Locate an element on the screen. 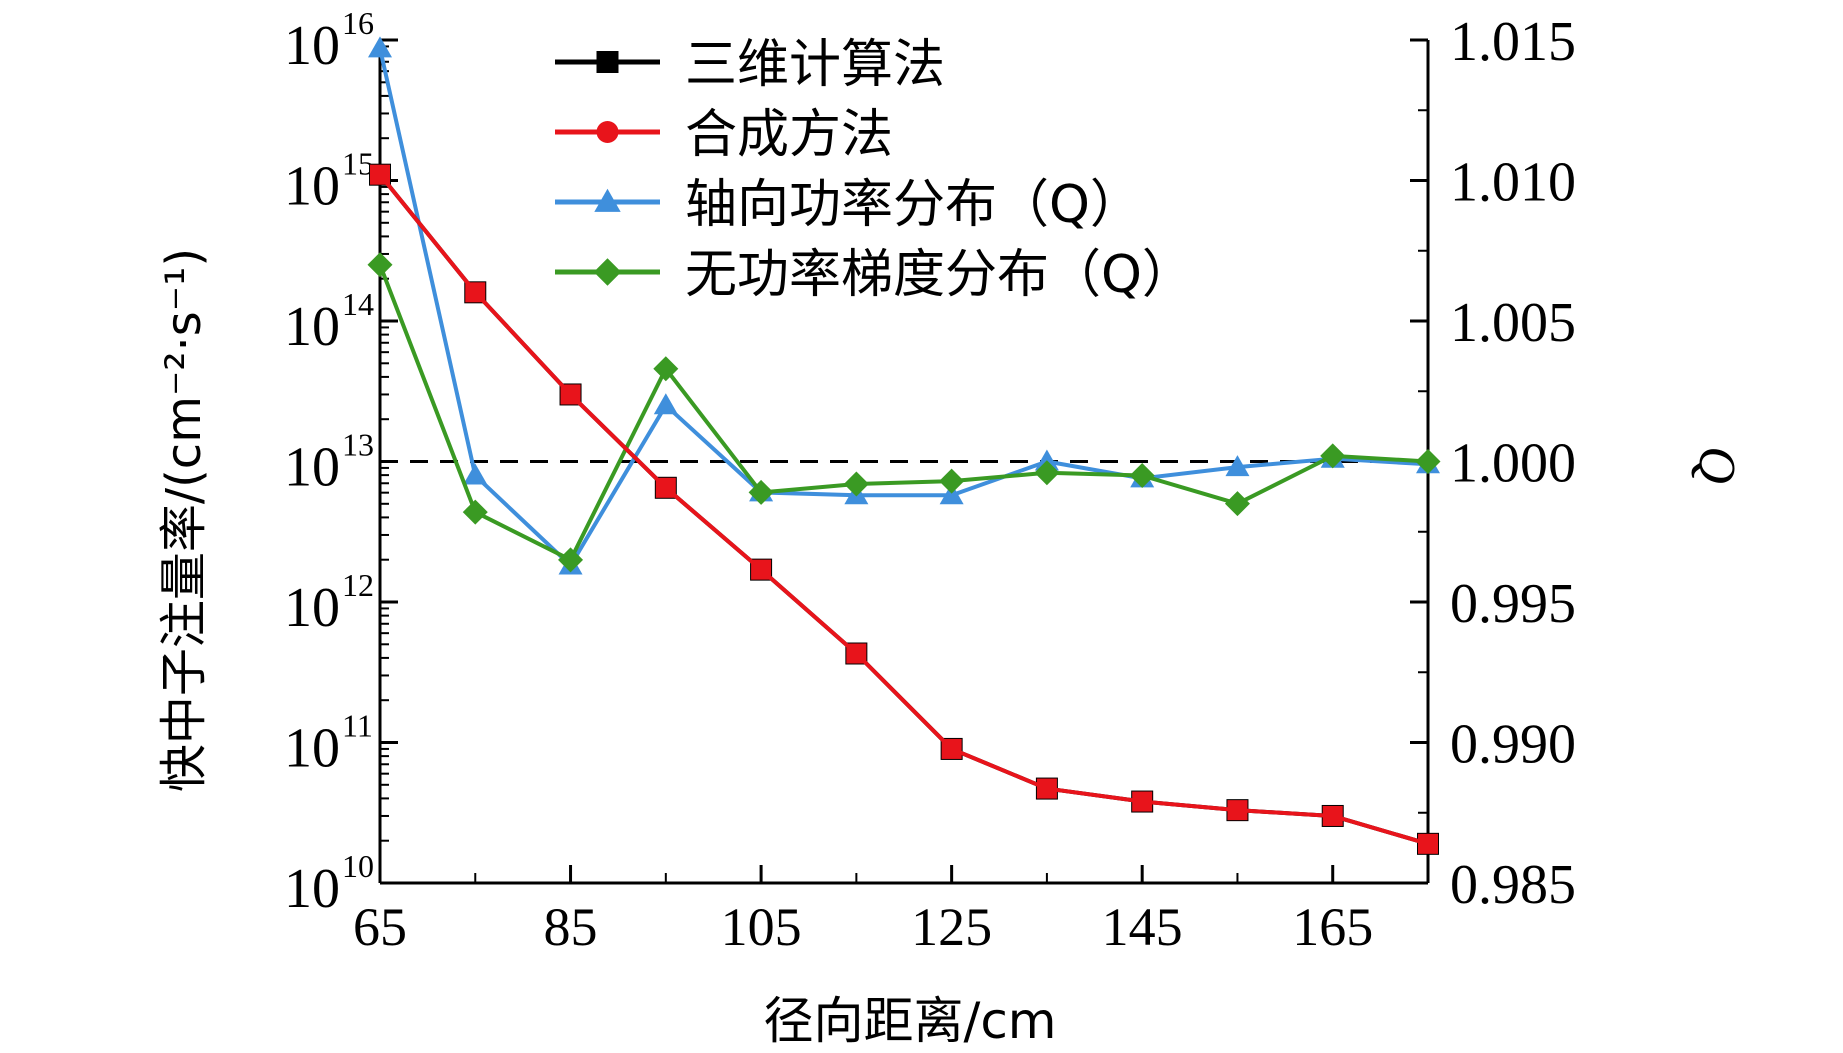 The image size is (1843, 1053). y-right-tick-label: 0.990 is located at coordinates (1513, 745).